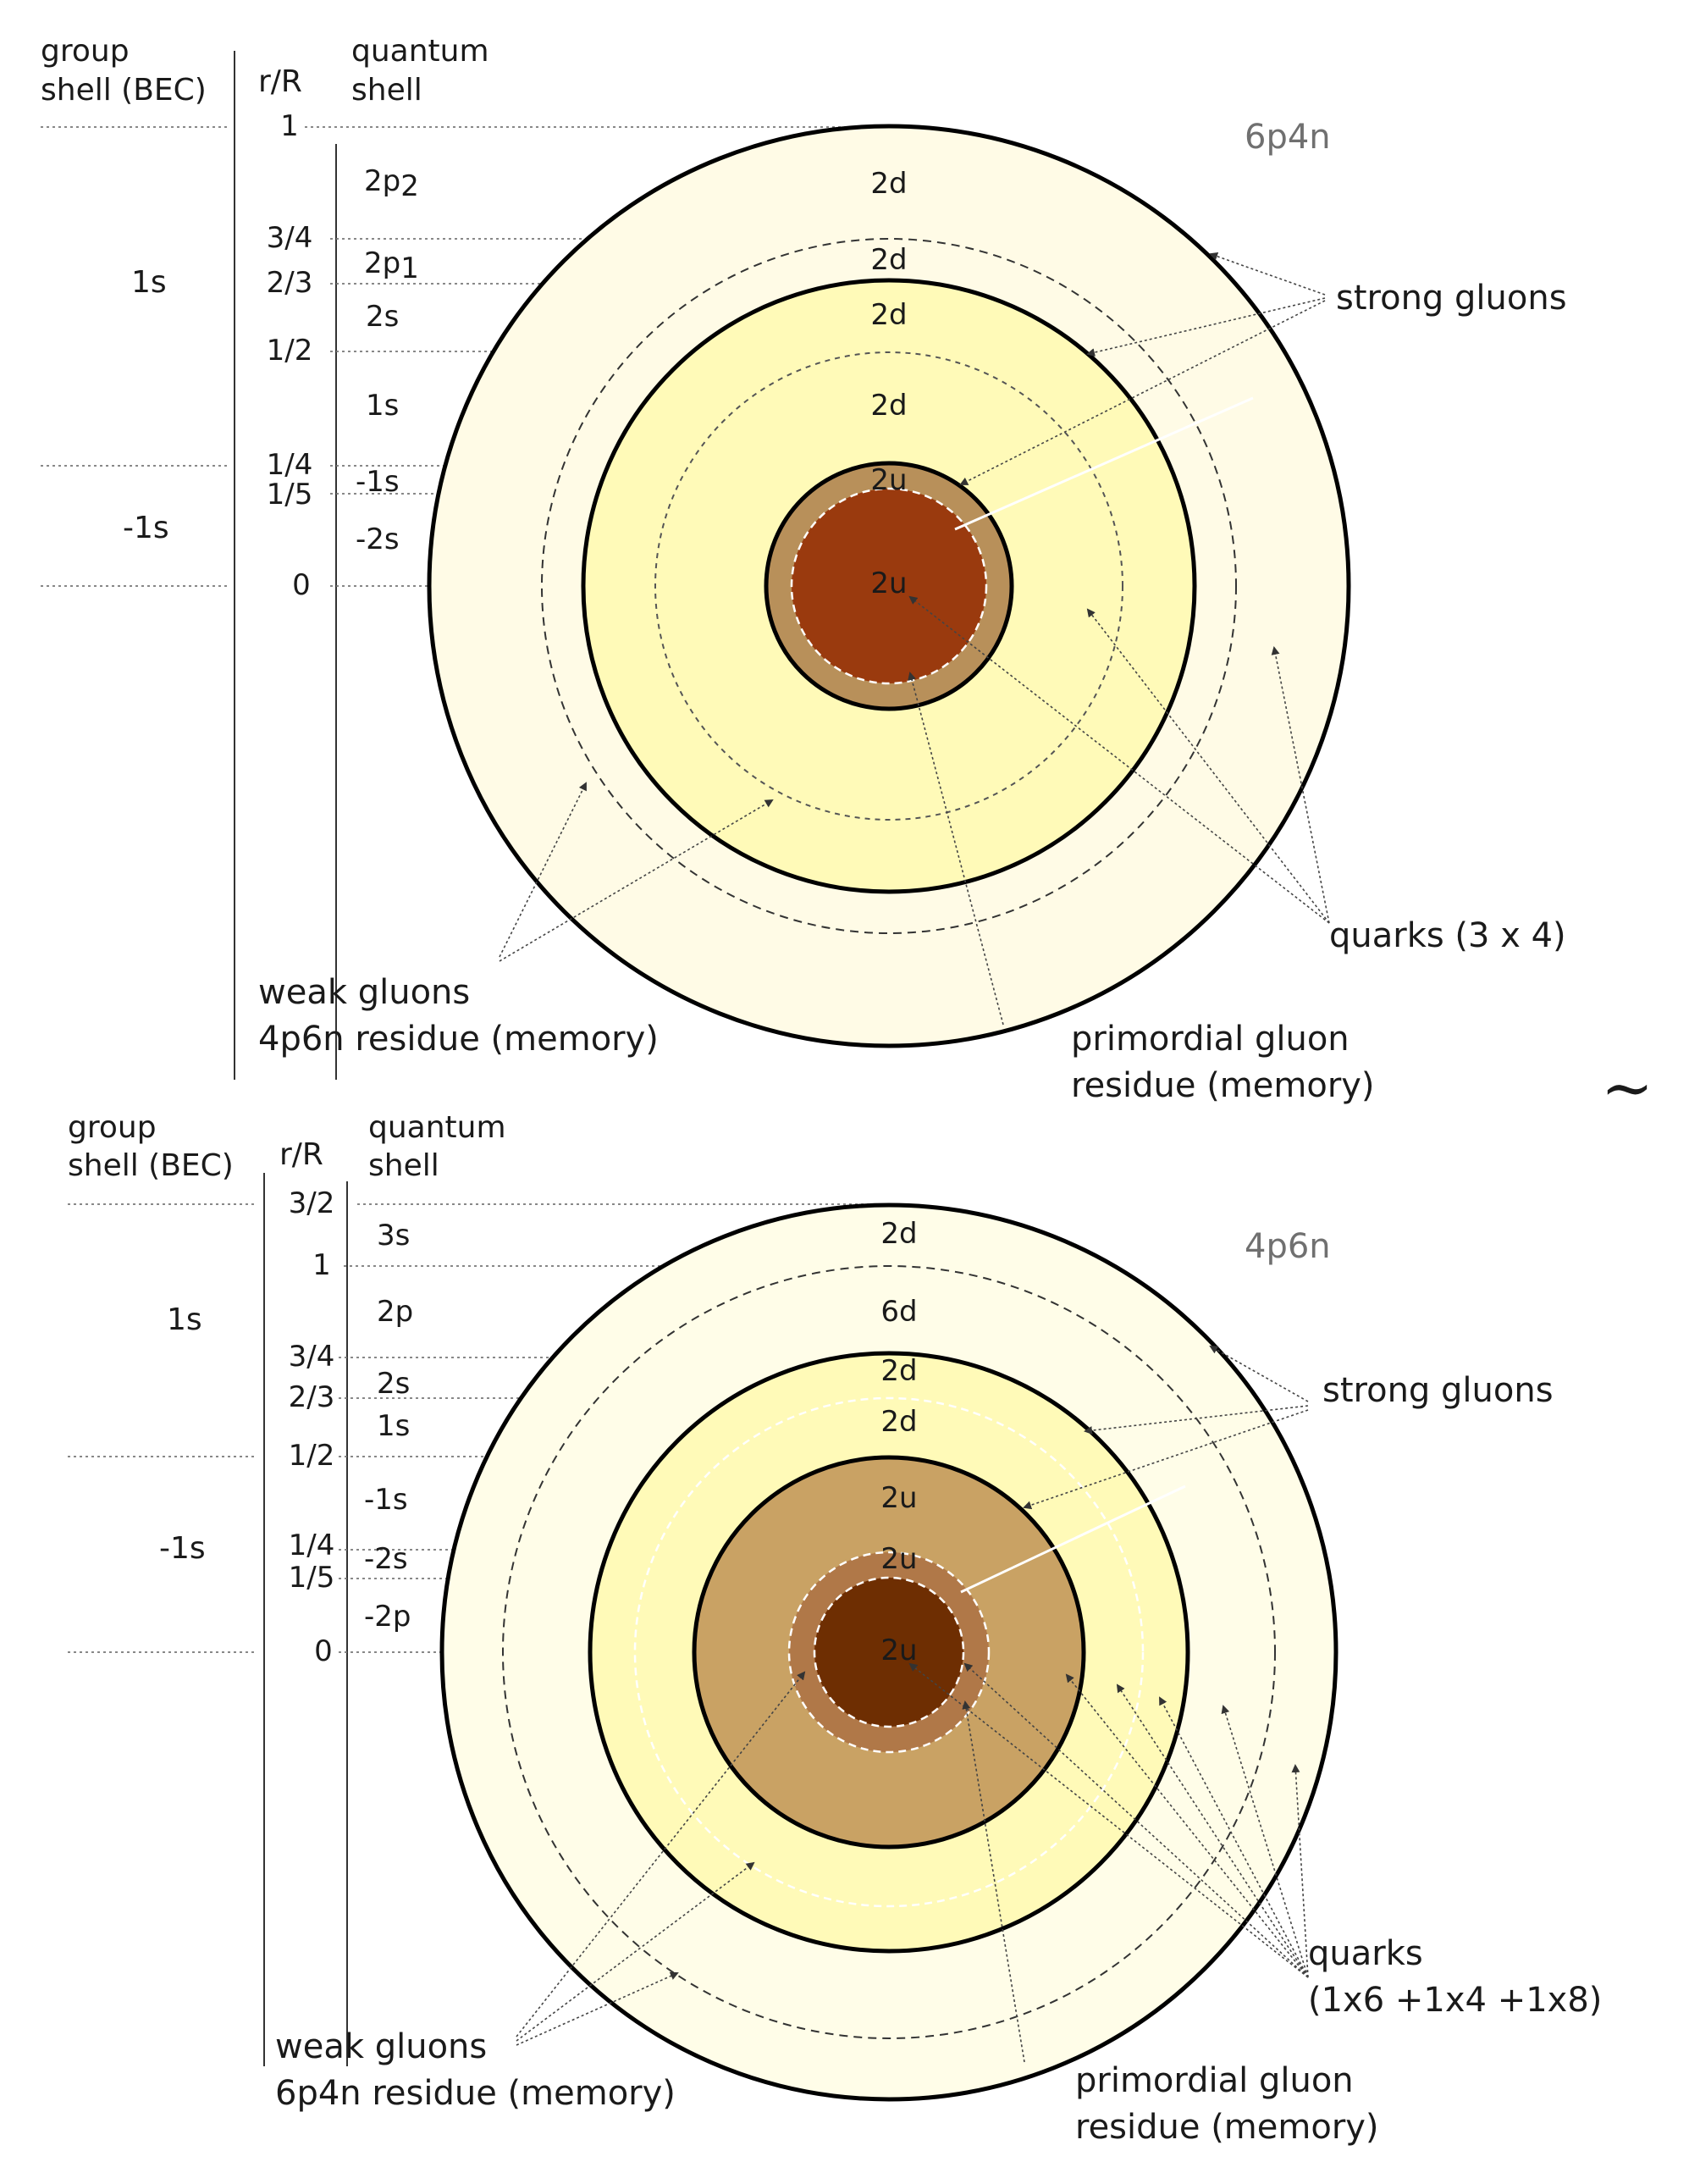  Describe the element at coordinates (312, 1203) in the screenshot. I see `rR-label: 3/2` at that location.